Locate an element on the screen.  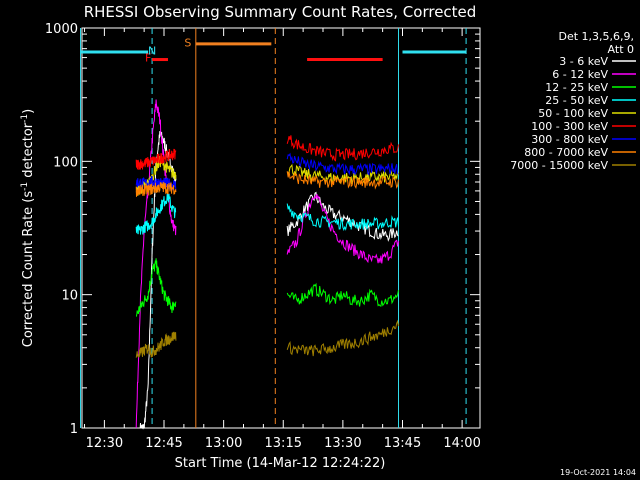
attenuator-flags: FN S is located at coordinates (273, 50).